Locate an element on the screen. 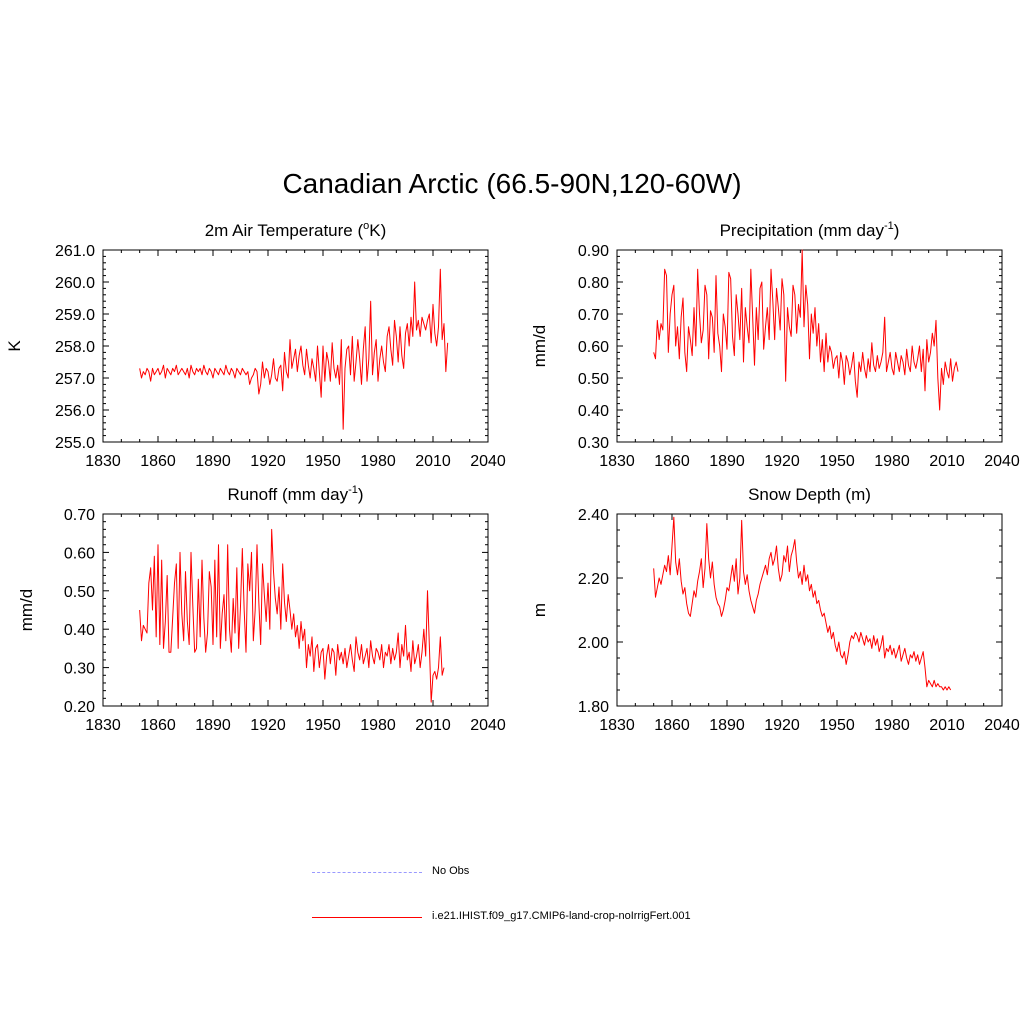 The width and height of the screenshot is (1024, 1024). y-tick-label: 2.40 is located at coordinates (593, 515).